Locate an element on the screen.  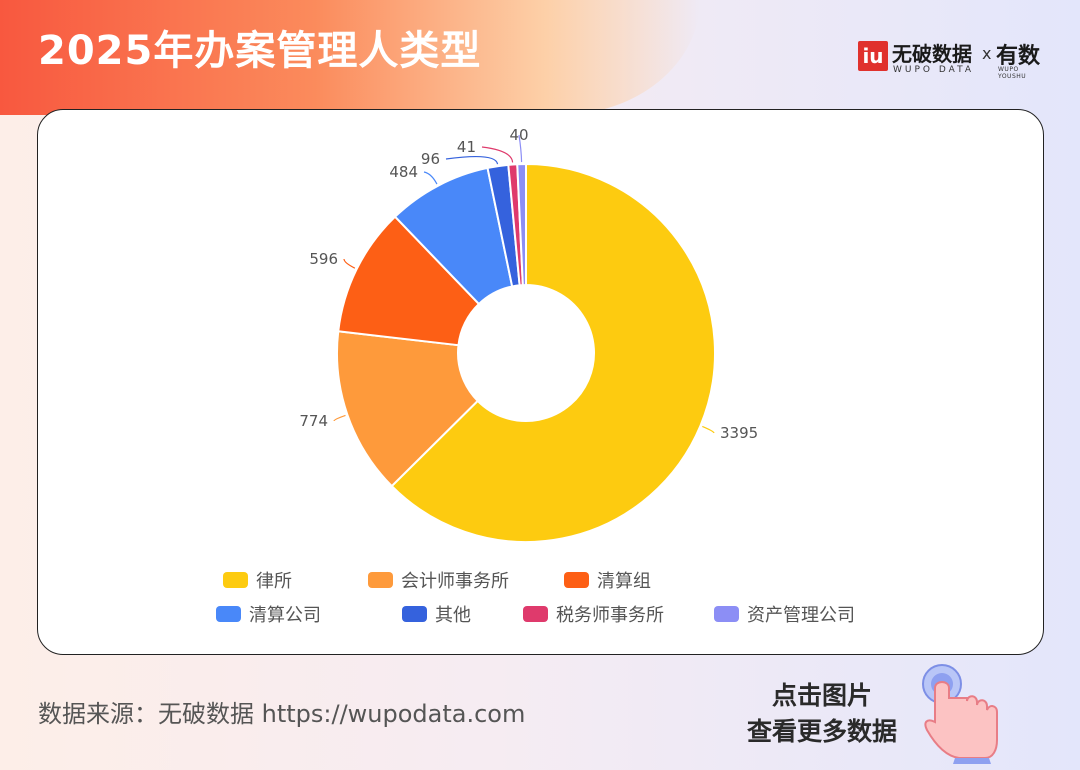
header-band is located at coordinates (350, 57).